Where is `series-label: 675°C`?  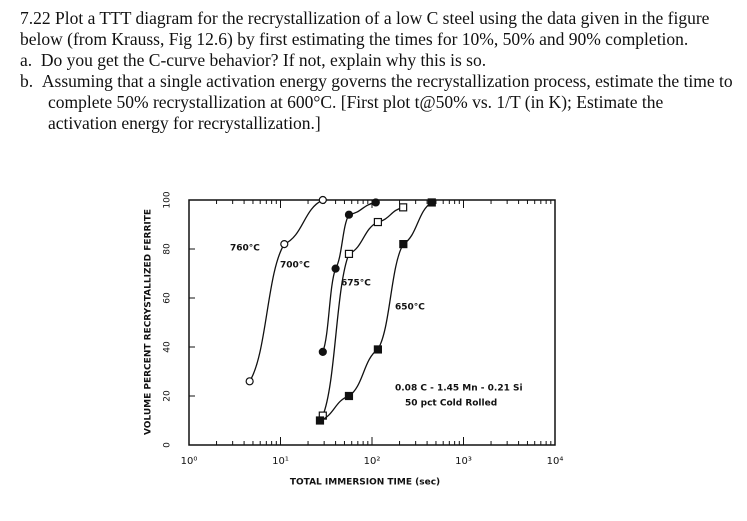 series-label: 675°C is located at coordinates (356, 284).